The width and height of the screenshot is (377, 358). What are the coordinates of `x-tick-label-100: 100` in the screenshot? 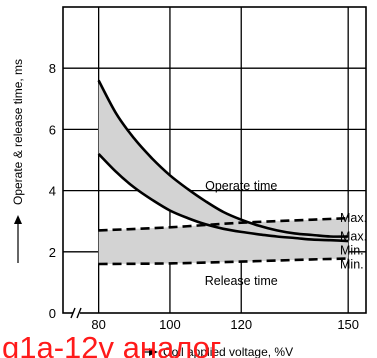 It's located at (170, 324).